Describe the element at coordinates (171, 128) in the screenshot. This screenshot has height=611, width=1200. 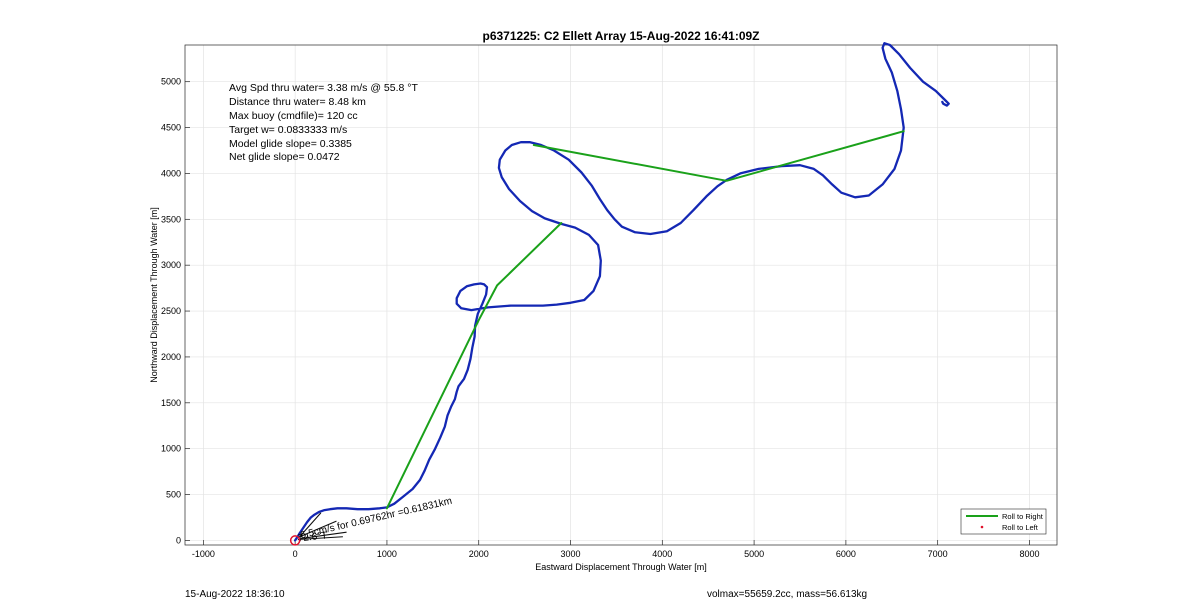
I see `y-tick-label: 4500` at that location.